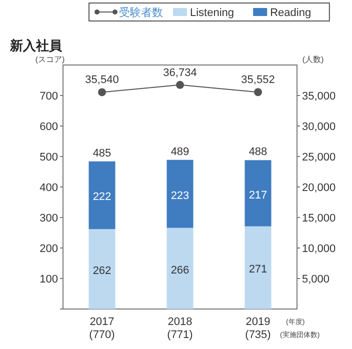 This screenshot has width=352, height=349. Describe the element at coordinates (50, 59) in the screenshot. I see `y-axis-title: (スコア)` at that location.